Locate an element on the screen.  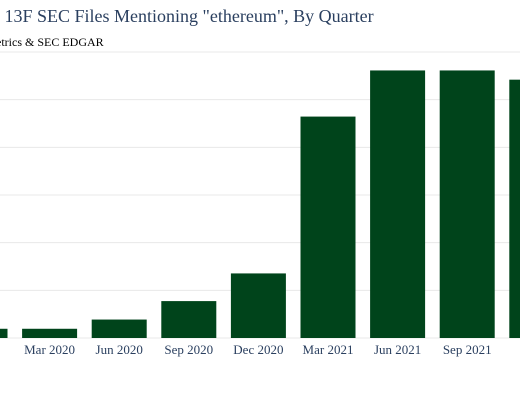
x-tick-label: Jun 2020 is located at coordinates (119, 349).